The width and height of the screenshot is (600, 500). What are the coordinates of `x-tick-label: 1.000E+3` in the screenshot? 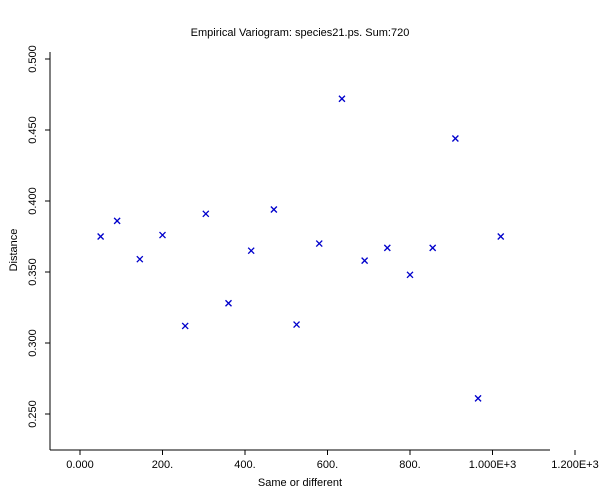 It's located at (492, 465).